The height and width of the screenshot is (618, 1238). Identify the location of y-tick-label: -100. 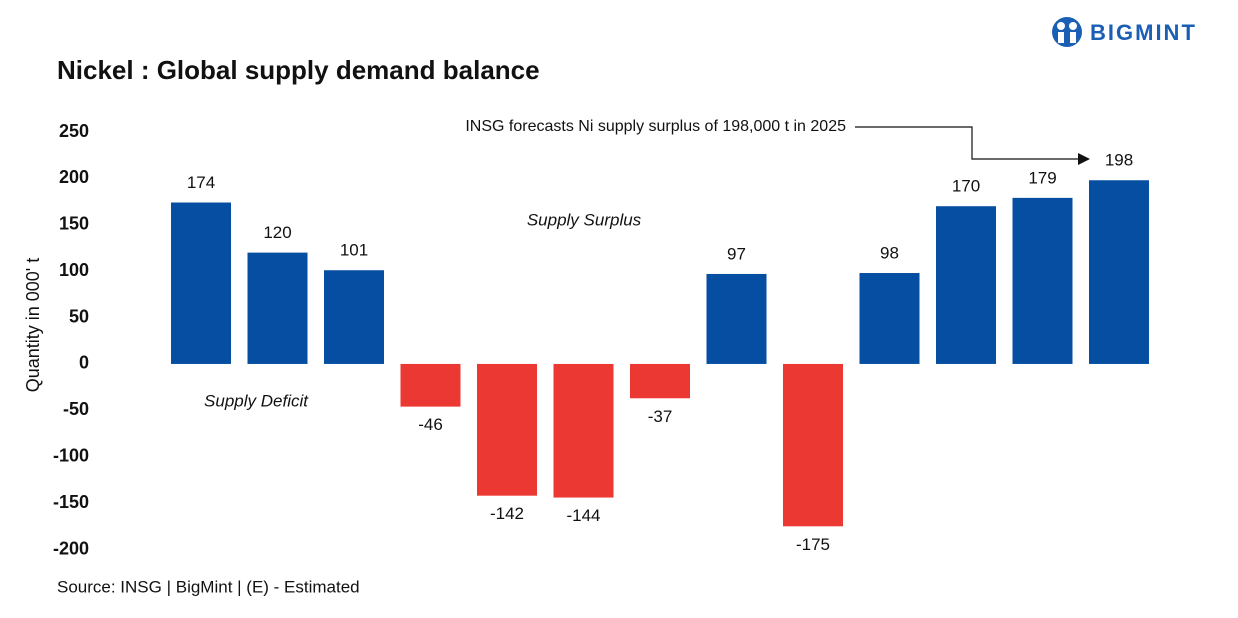
(71, 455).